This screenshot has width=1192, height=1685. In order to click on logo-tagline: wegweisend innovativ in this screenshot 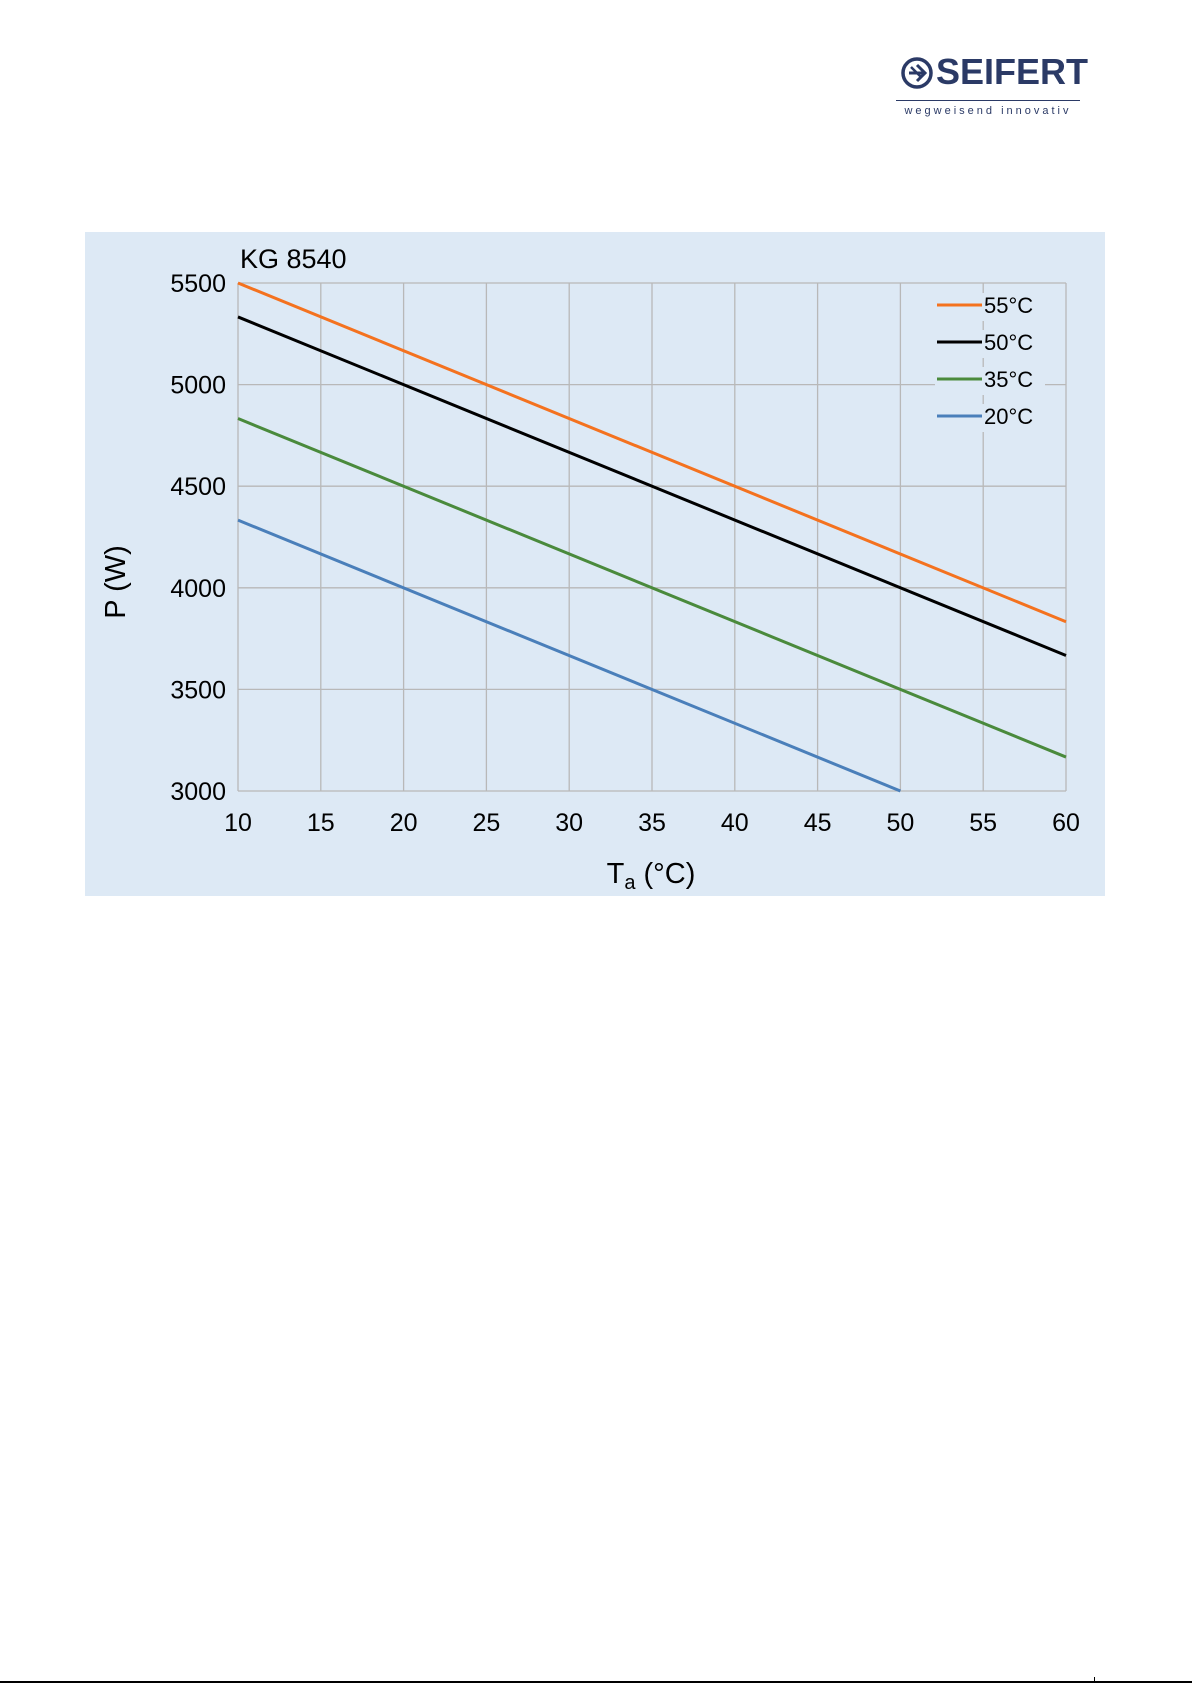, I will do `click(988, 111)`.